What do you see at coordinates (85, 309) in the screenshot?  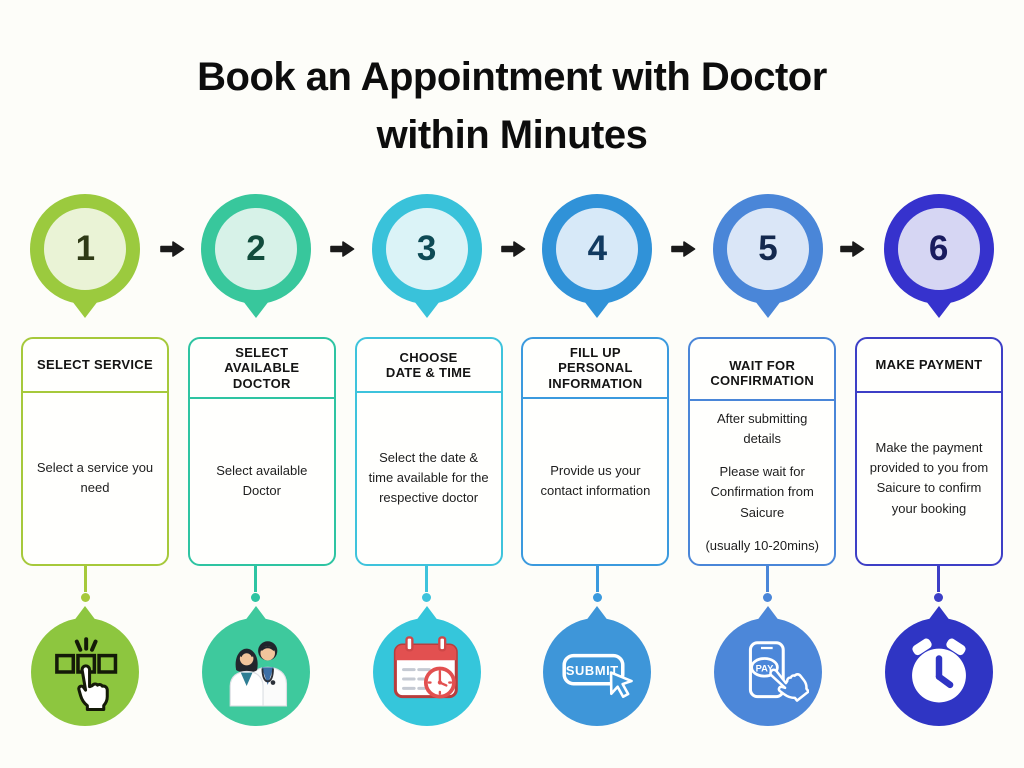 I see `step-1-marker-tail` at bounding box center [85, 309].